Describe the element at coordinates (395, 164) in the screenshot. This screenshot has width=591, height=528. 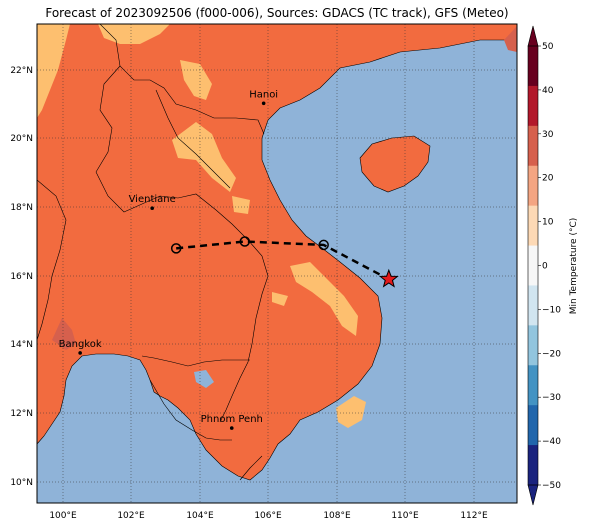
I see `hainan-island` at that location.